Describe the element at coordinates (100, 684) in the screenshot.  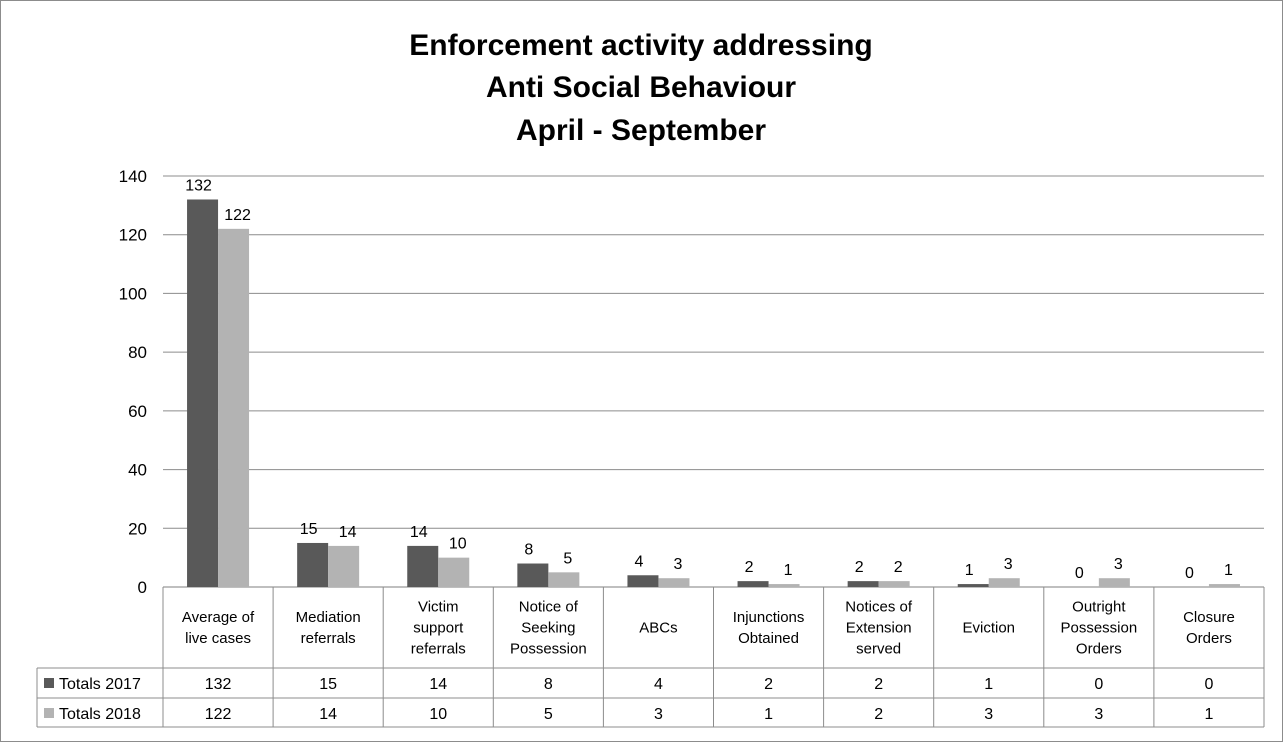
I see `legend-label: Totals 2017` at that location.